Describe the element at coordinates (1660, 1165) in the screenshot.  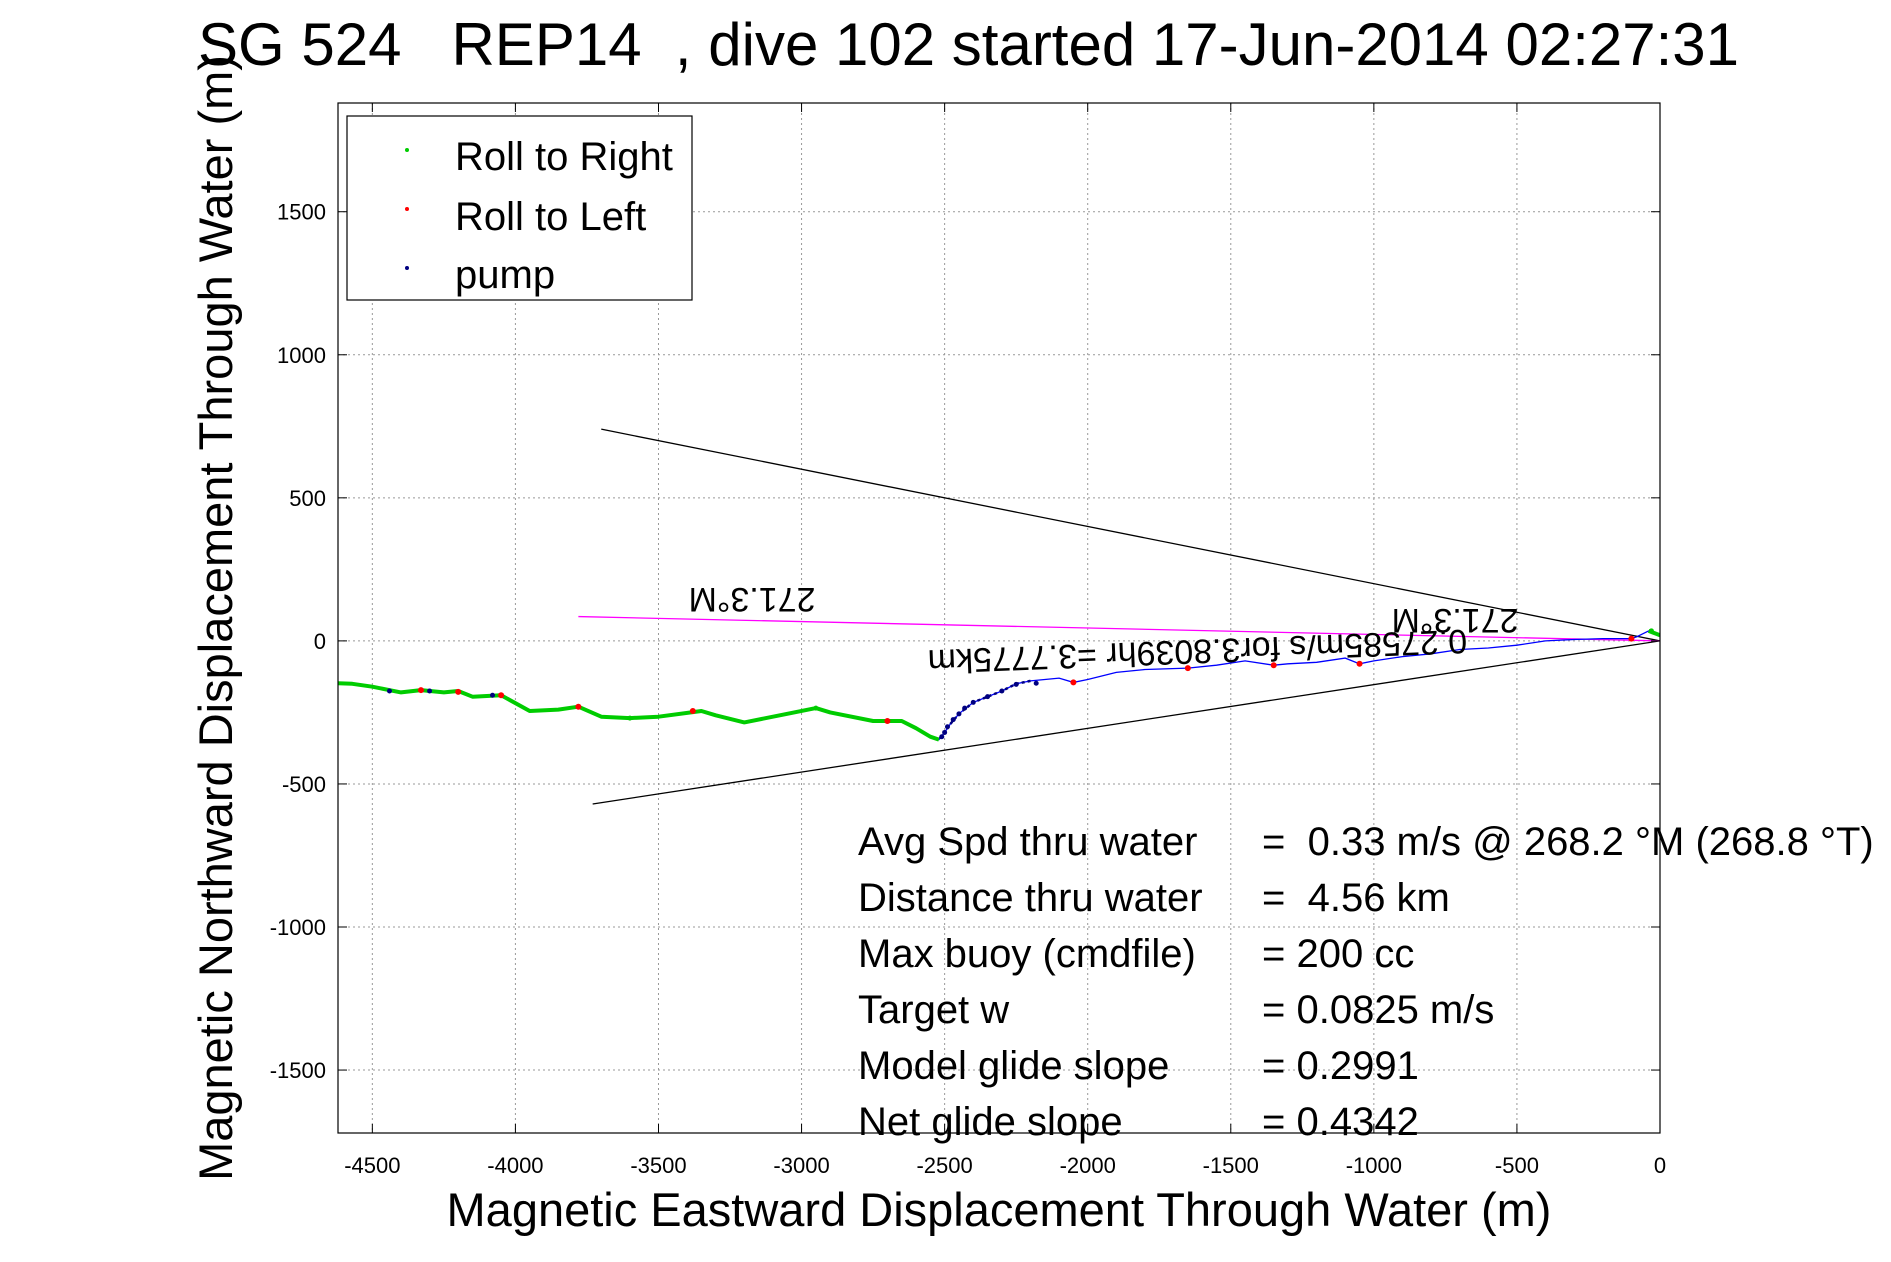
I see `x-tick-label: 0` at that location.